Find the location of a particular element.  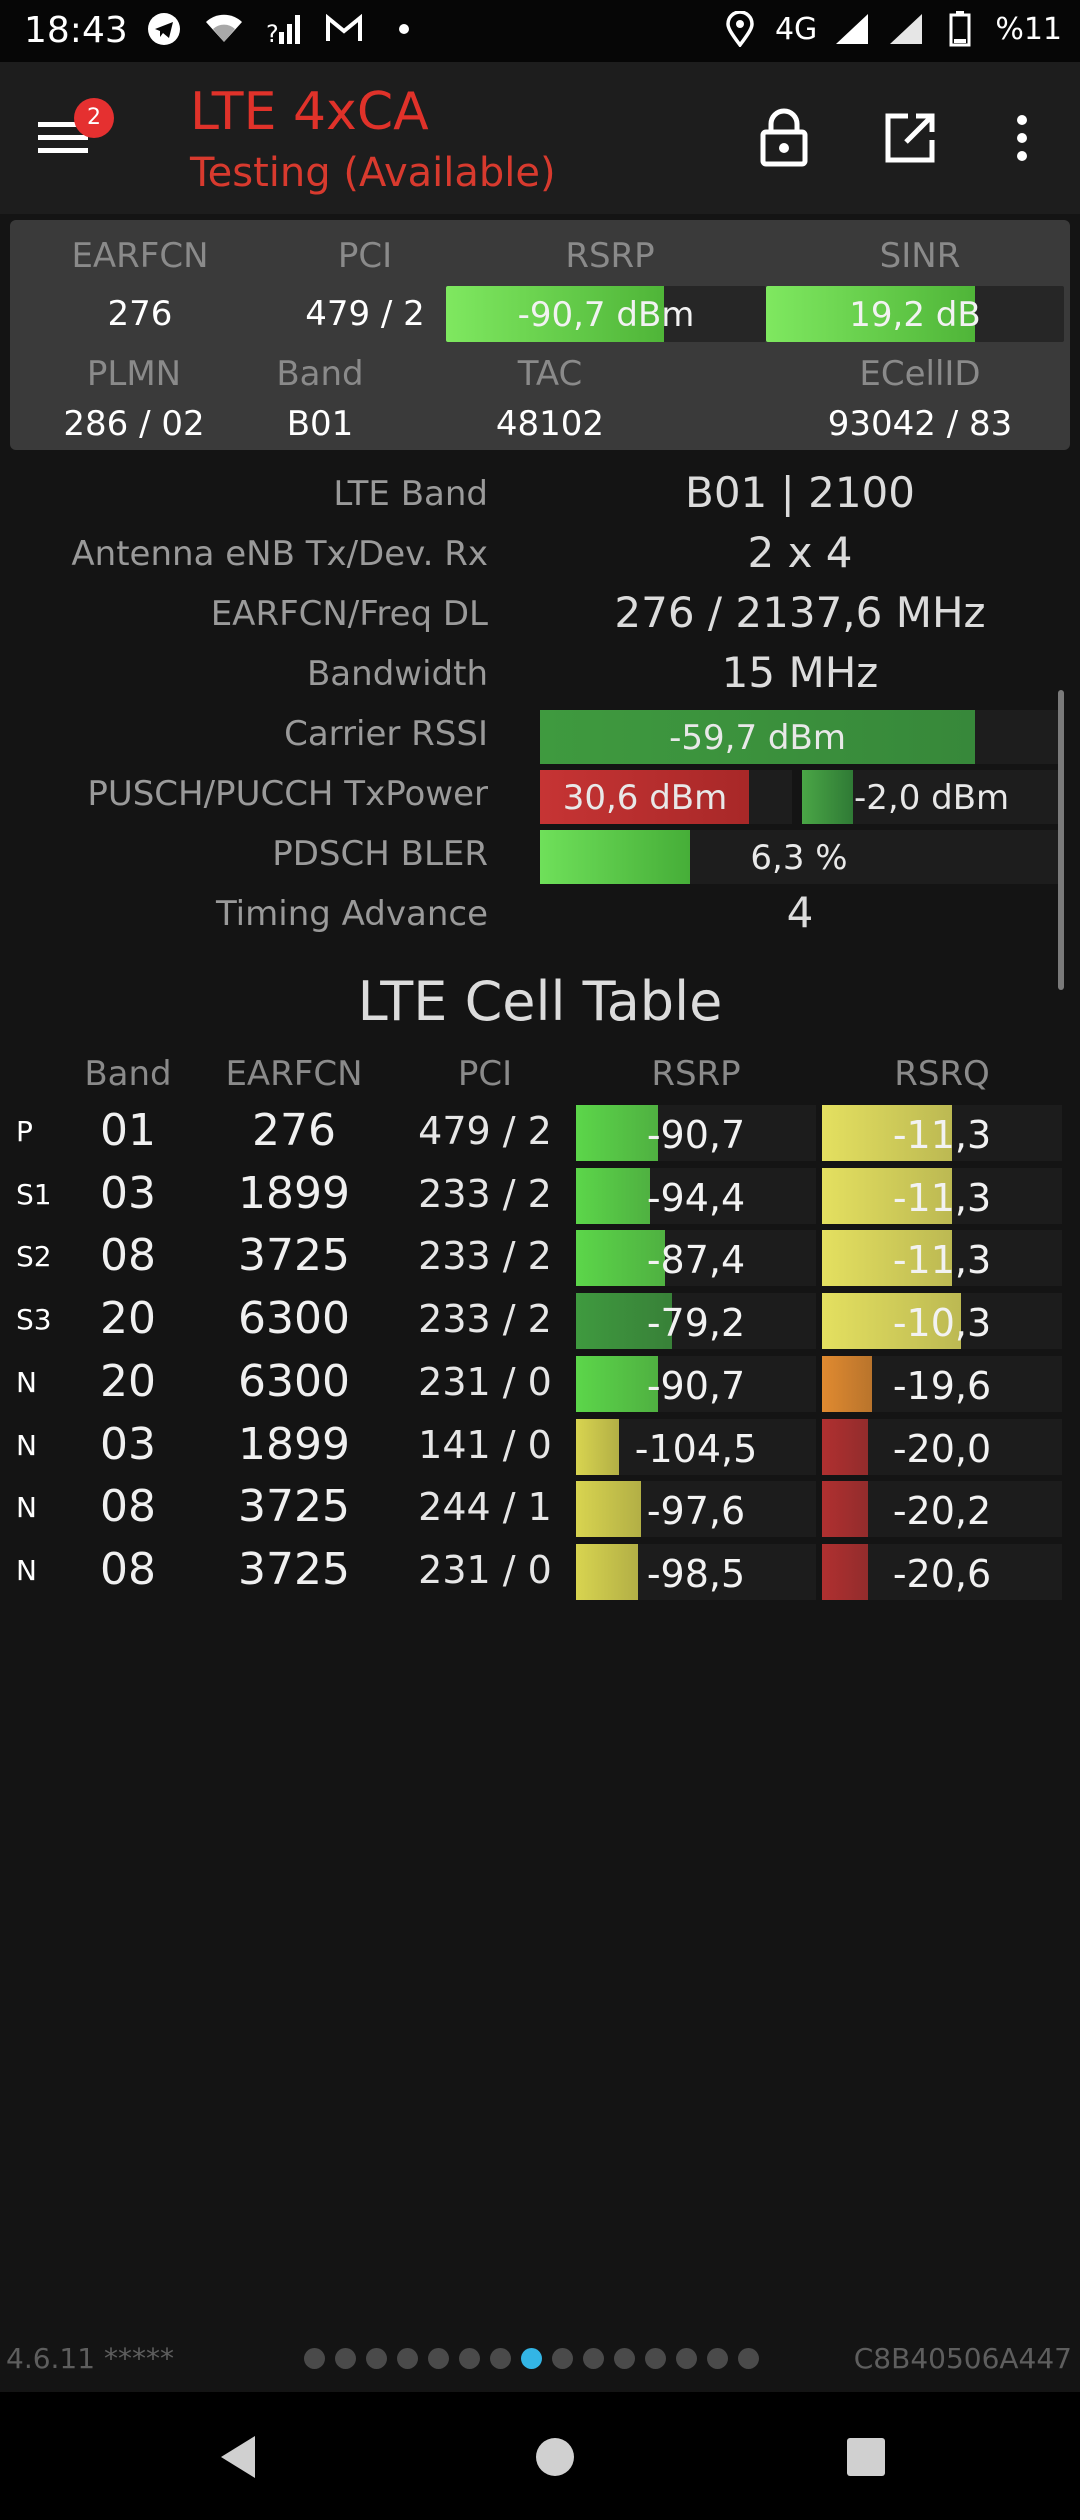

cell-earfcn: 6300 is located at coordinates (294, 1381).